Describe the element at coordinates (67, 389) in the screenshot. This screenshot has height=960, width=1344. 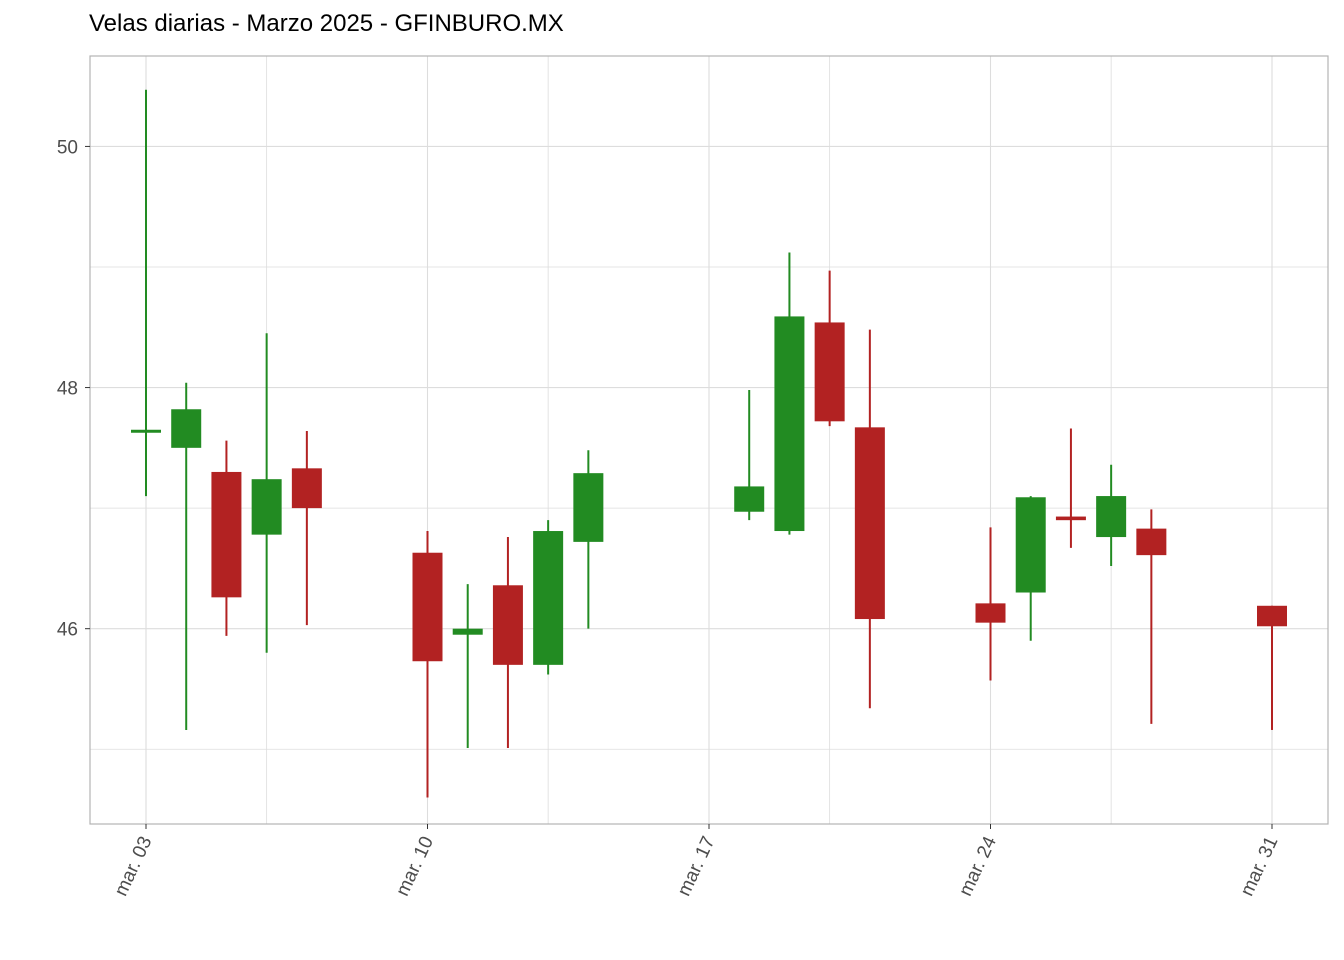
I see `y-tick-label: 48` at that location.